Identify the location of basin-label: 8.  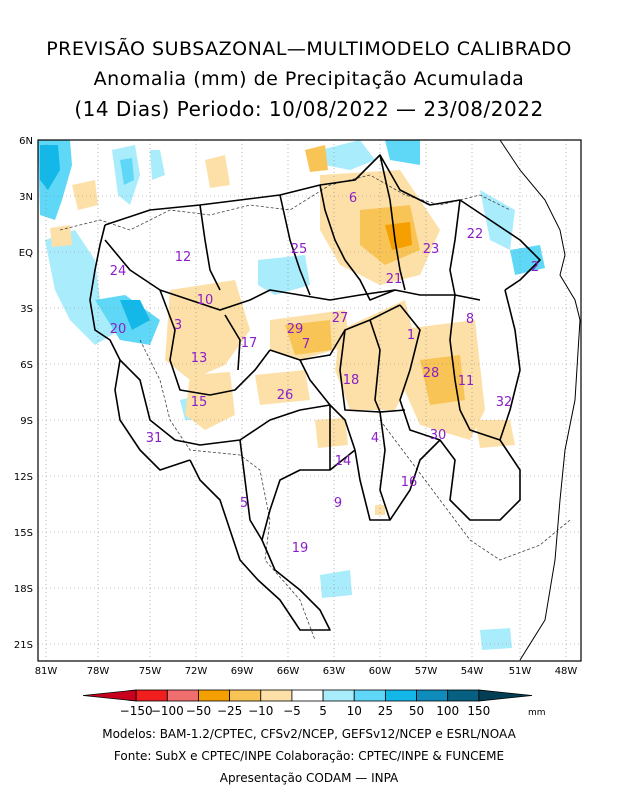
(470, 319).